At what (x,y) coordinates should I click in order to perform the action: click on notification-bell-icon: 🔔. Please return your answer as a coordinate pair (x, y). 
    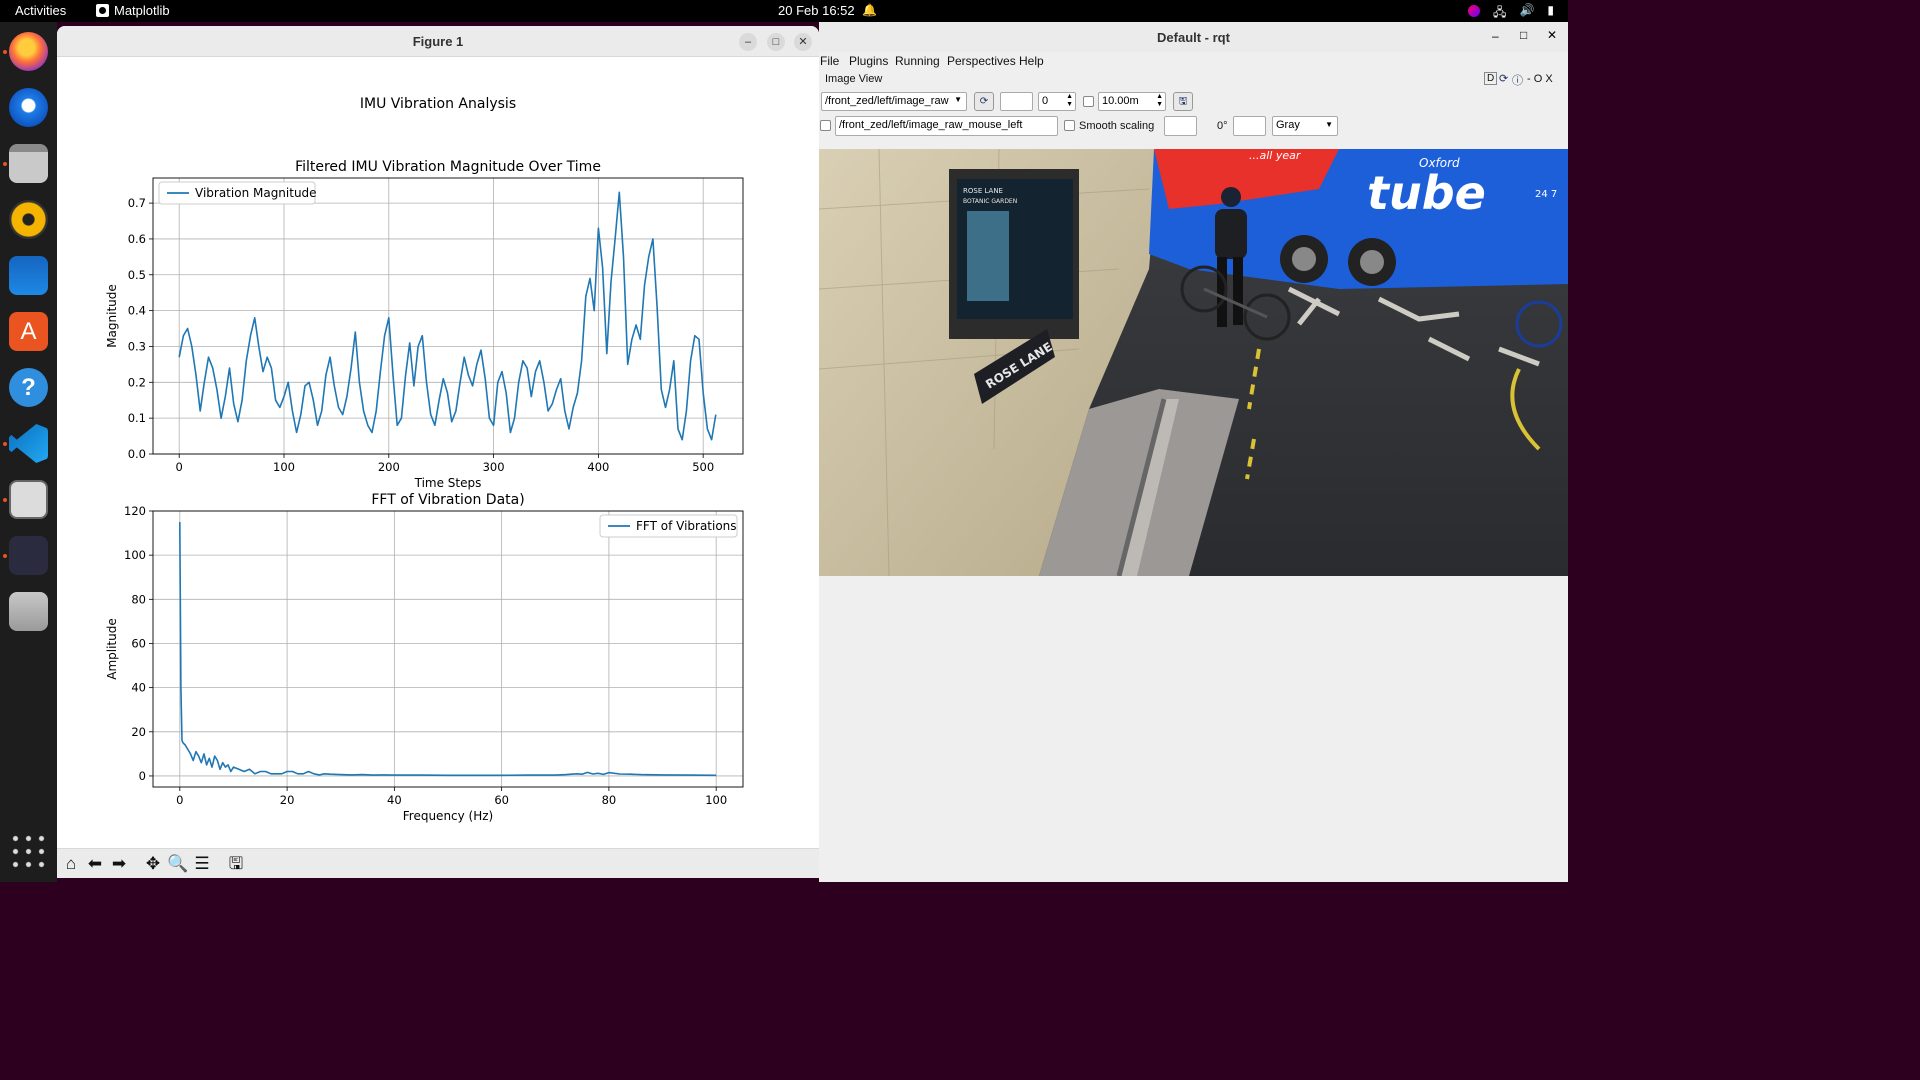
    Looking at the image, I should click on (869, 10).